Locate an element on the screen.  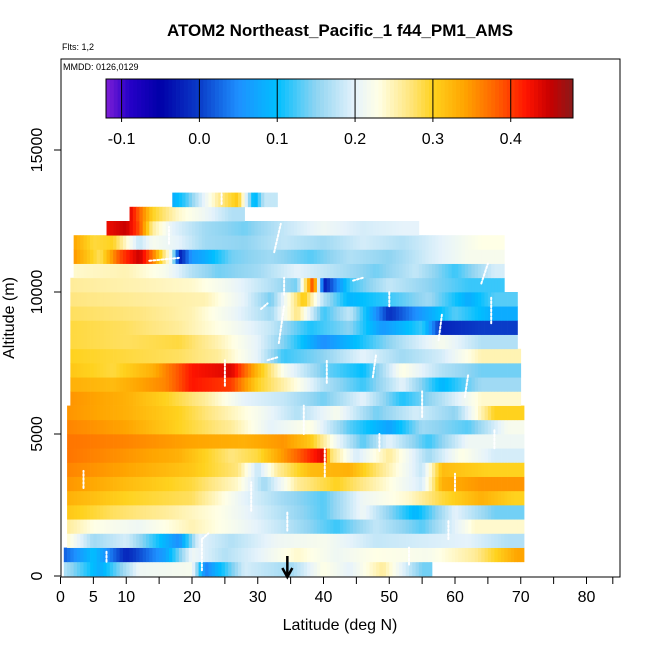
colorbar-tick-label: 0.2 is located at coordinates (355, 139).